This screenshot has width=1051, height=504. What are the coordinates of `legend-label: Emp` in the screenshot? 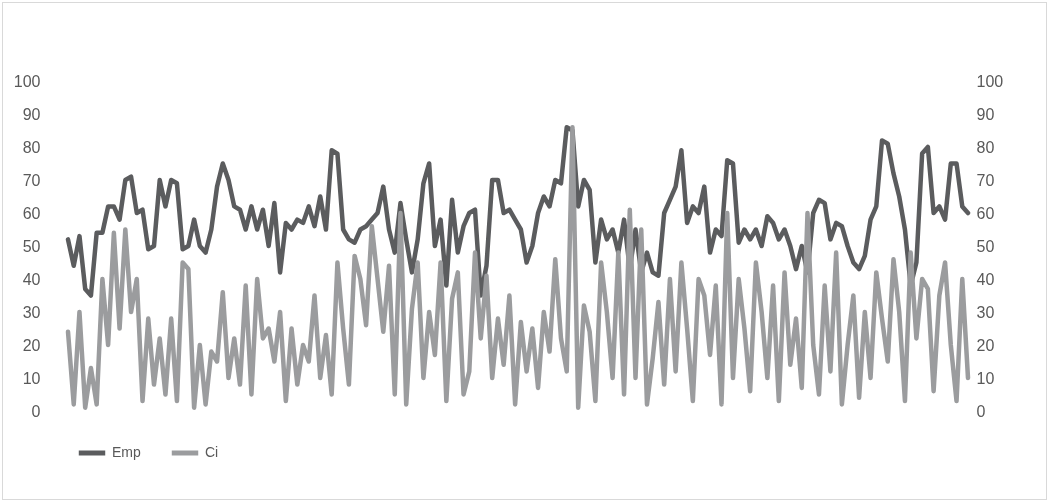 It's located at (126, 452).